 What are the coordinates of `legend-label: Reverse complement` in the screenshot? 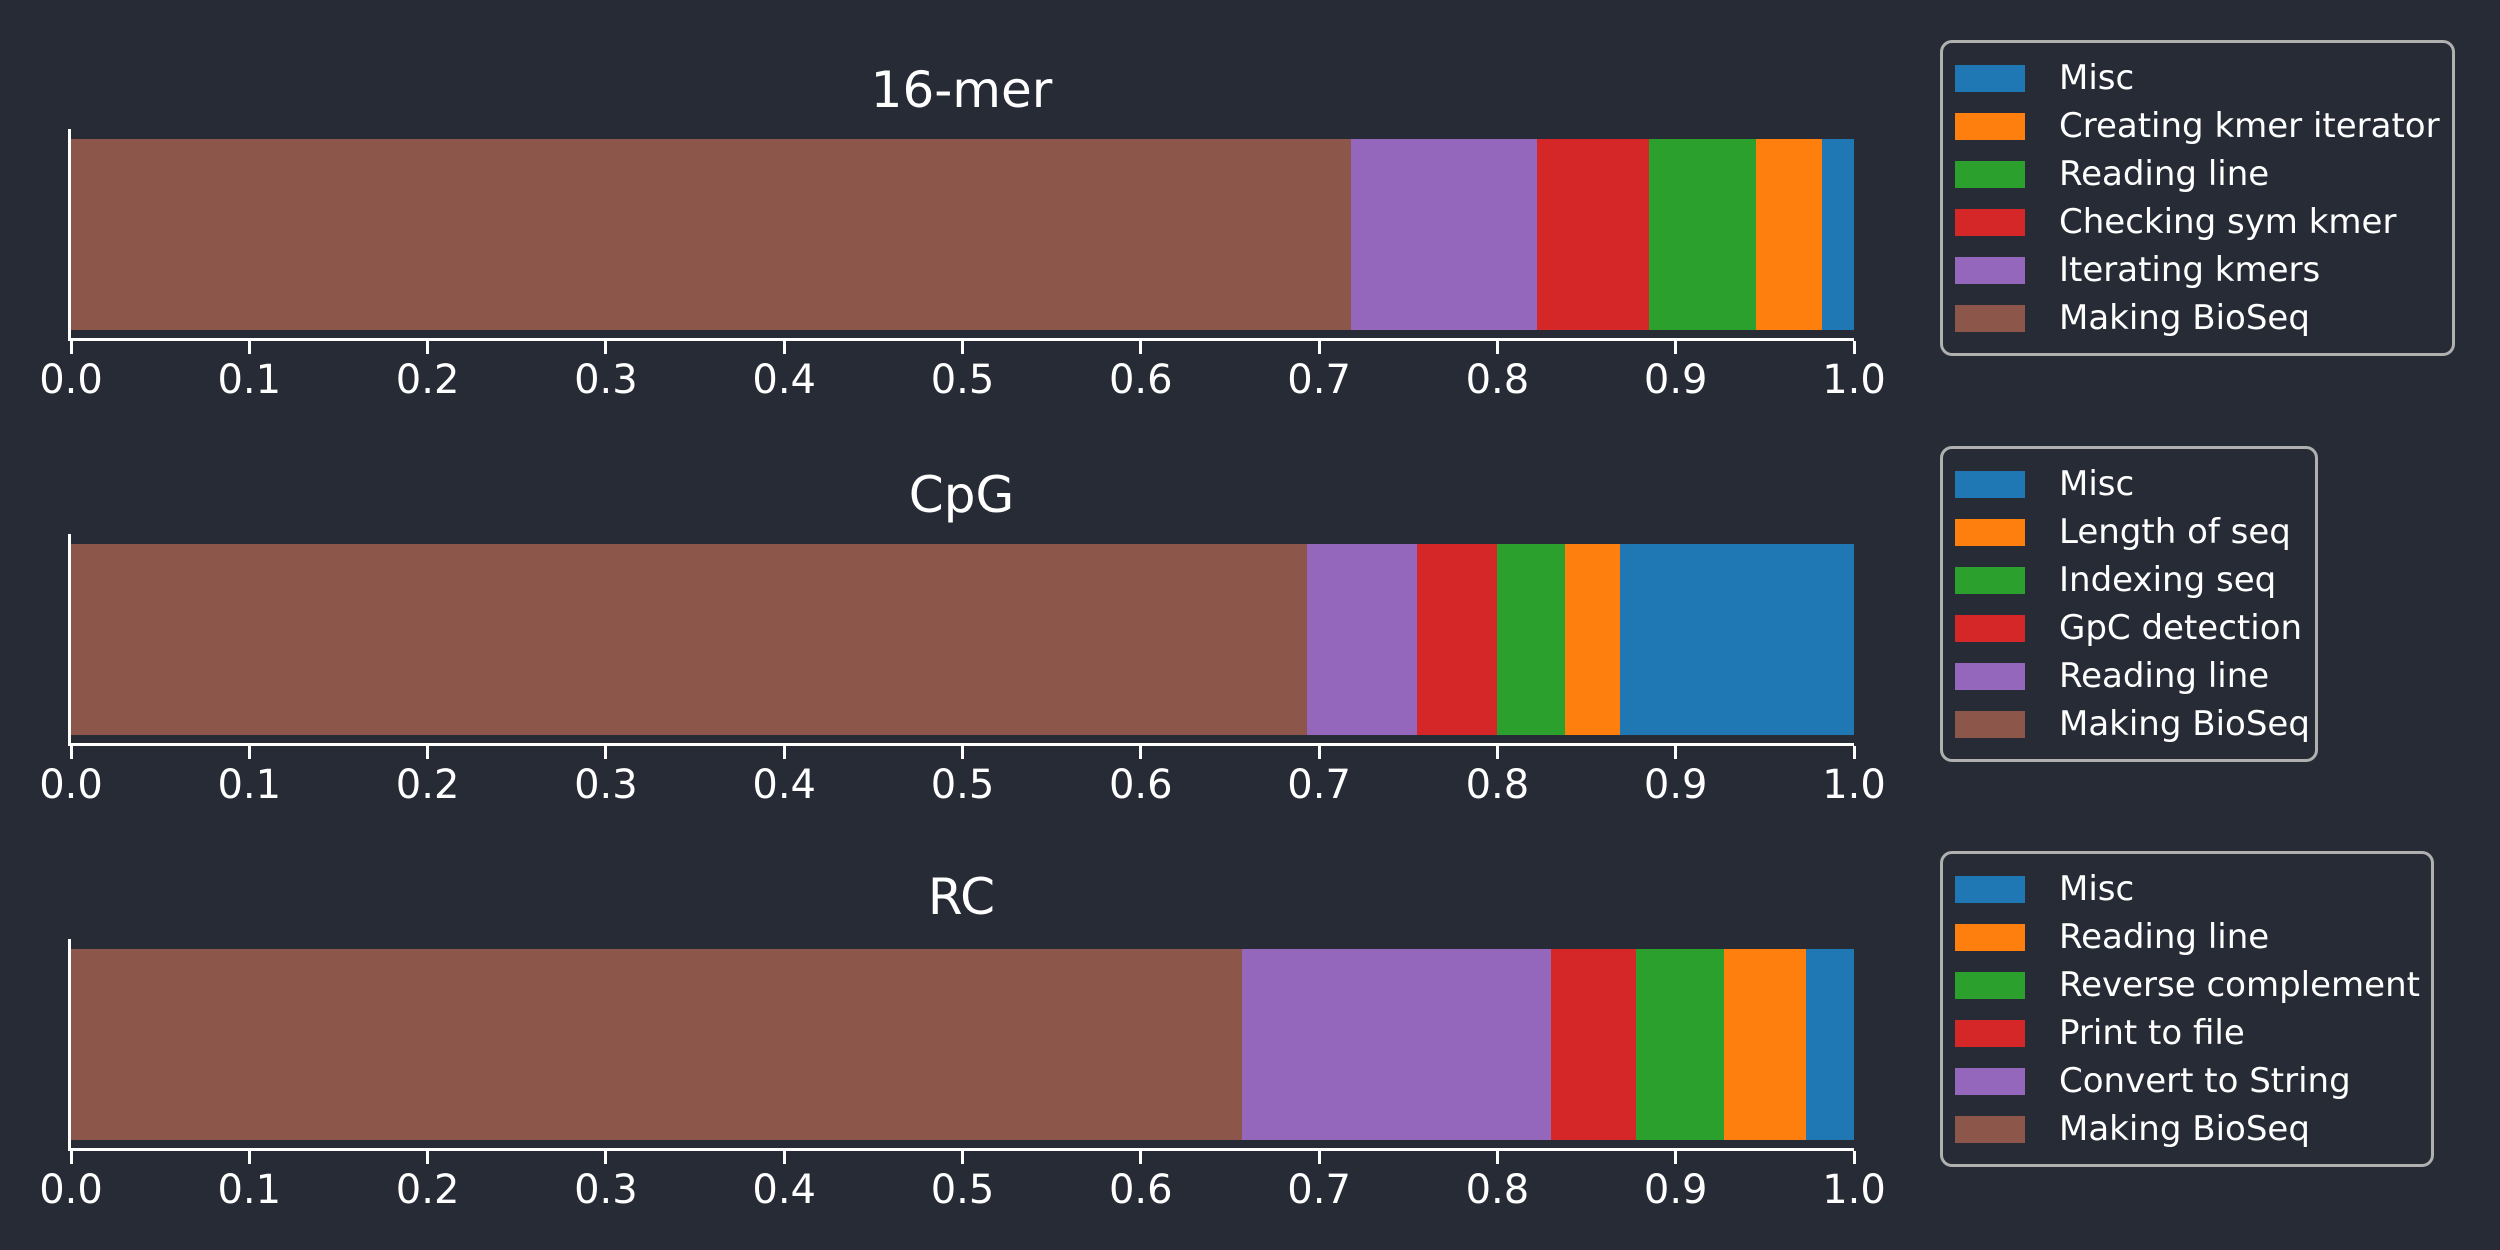 It's located at (2239, 985).